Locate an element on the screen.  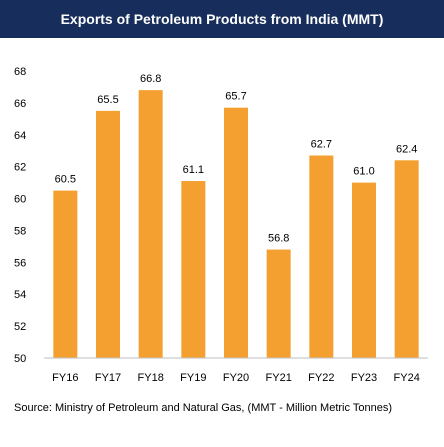
x-tick-label: FY21 is located at coordinates (279, 378).